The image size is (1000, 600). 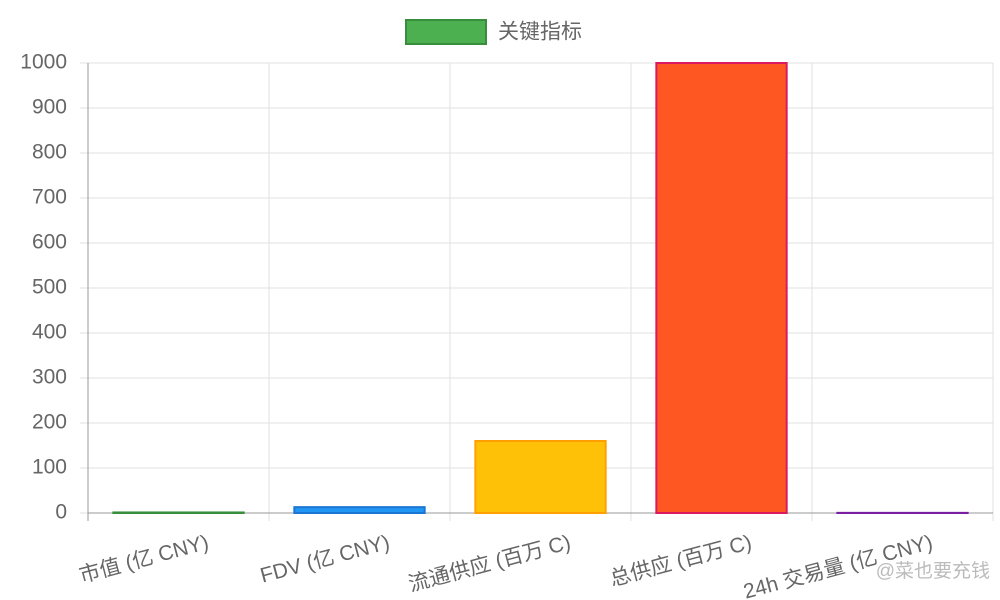 What do you see at coordinates (49, 287) in the screenshot?
I see `y-tick-label: 500` at bounding box center [49, 287].